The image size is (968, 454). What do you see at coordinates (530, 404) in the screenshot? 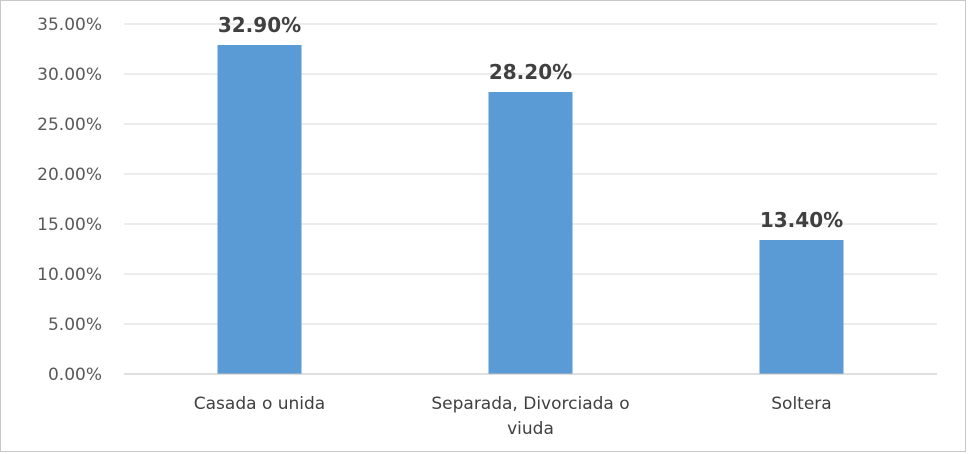
I see `category-label: Separada, Divorciada o` at bounding box center [530, 404].